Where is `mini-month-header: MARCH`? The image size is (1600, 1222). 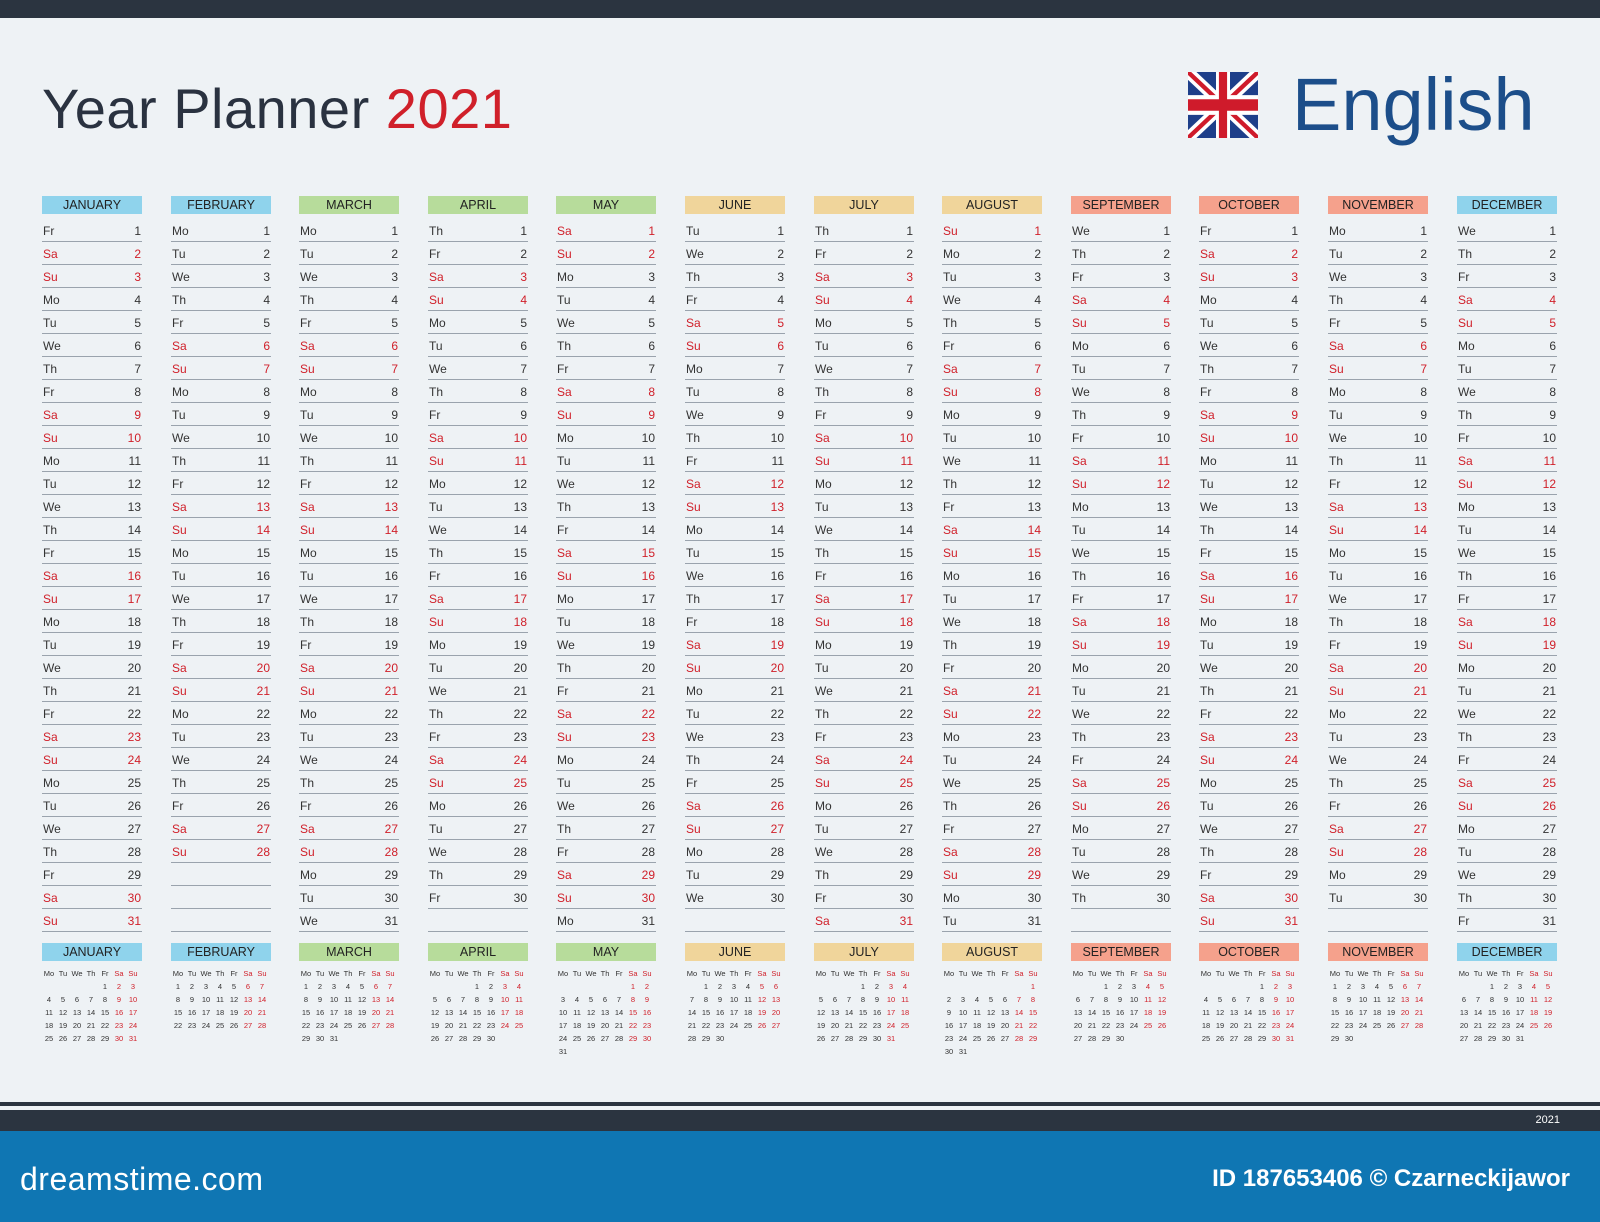
mini-month-header: MARCH is located at coordinates (349, 952).